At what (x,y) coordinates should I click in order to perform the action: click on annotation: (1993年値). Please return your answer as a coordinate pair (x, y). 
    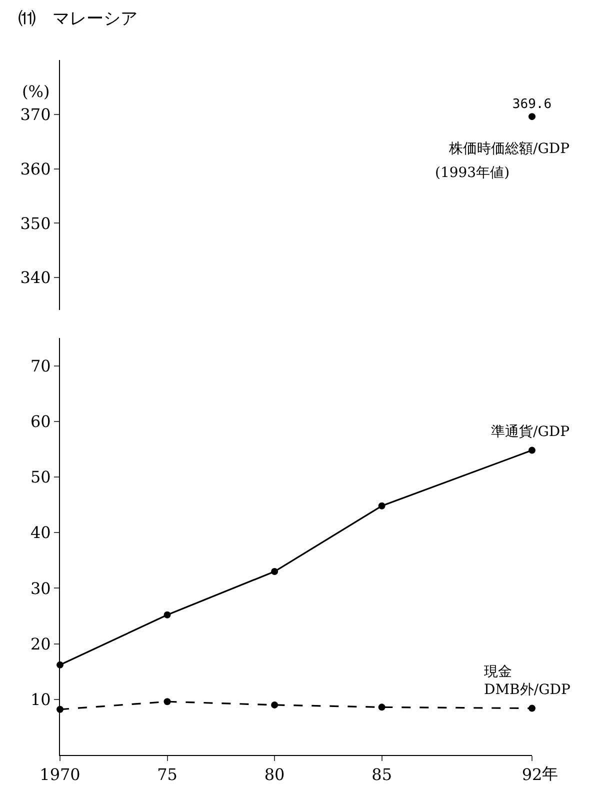
    Looking at the image, I should click on (472, 173).